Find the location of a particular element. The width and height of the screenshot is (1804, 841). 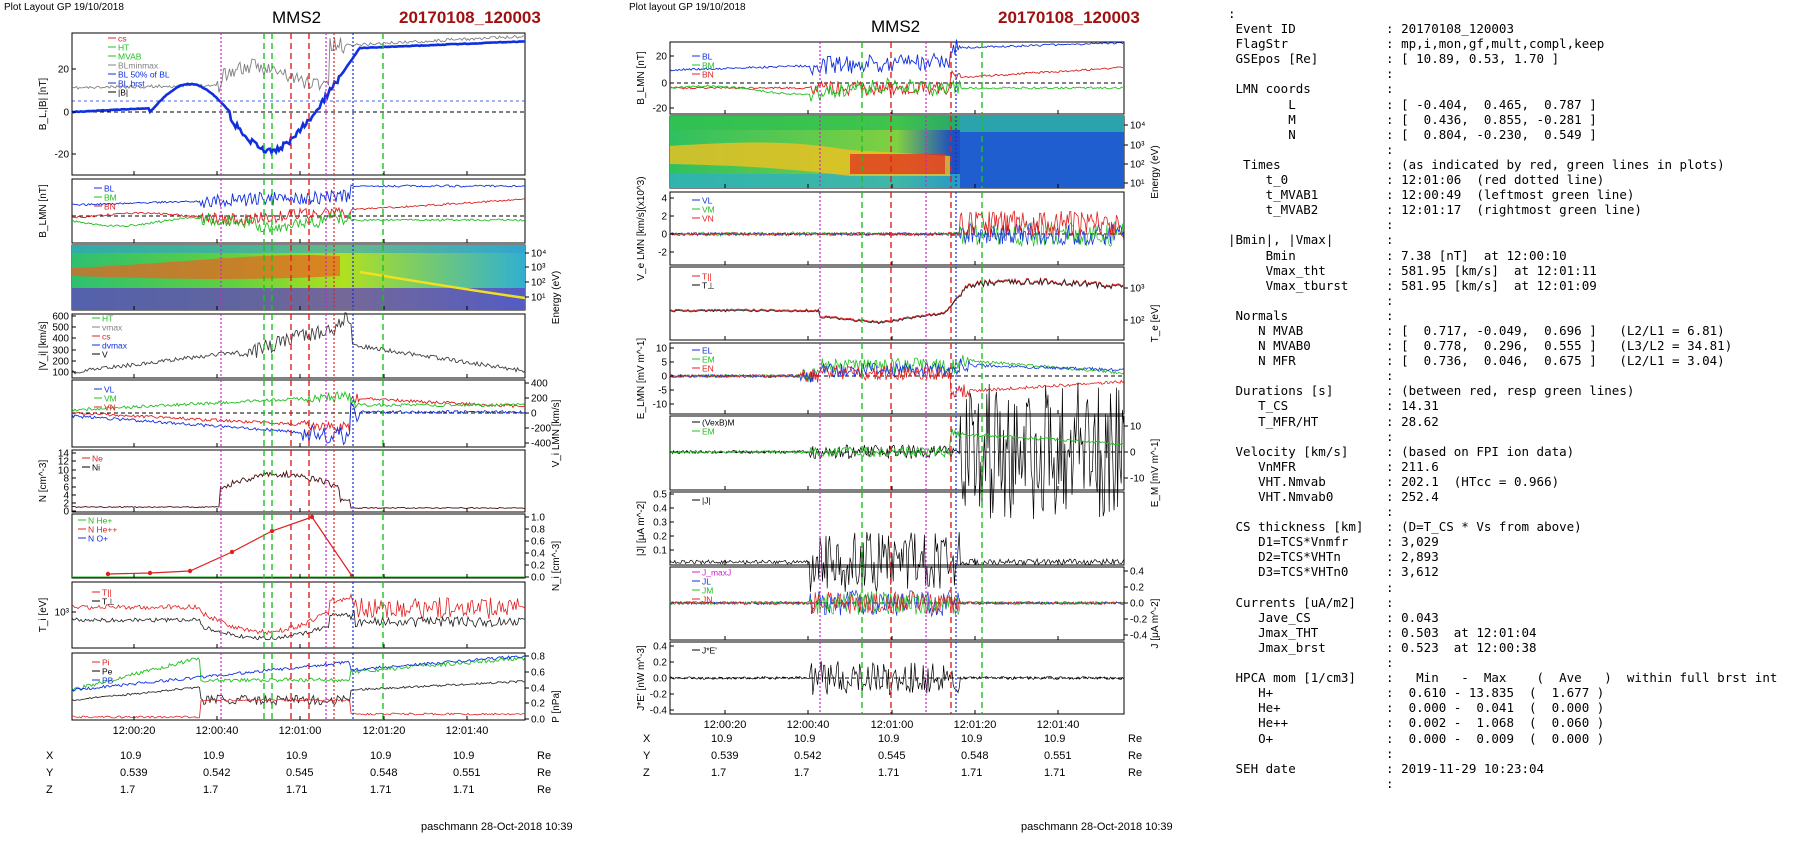

y-tick-label: -2 is located at coordinates (662, 253).